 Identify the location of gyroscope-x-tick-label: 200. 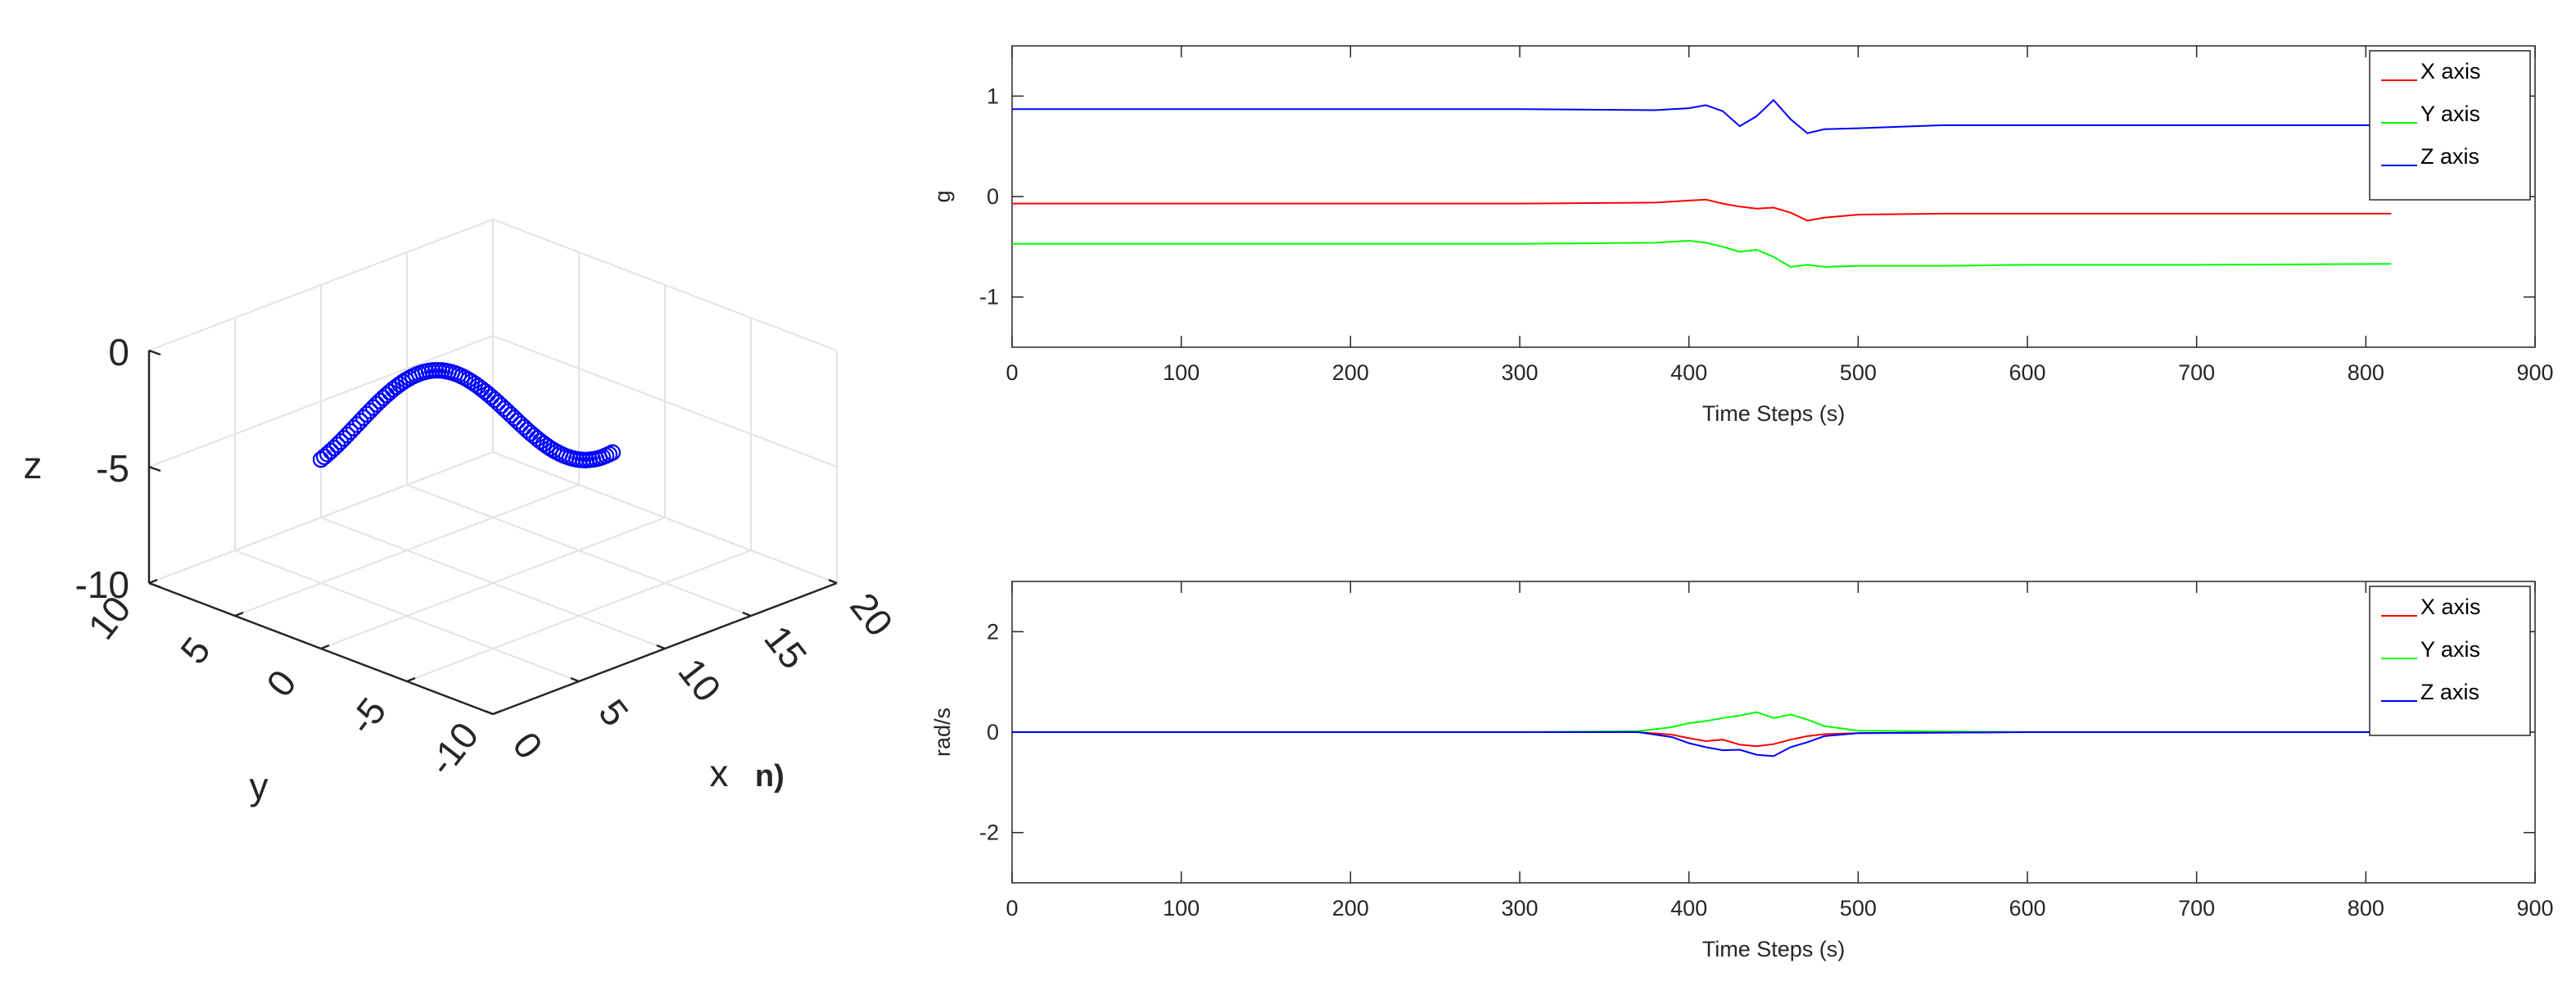
(1350, 908).